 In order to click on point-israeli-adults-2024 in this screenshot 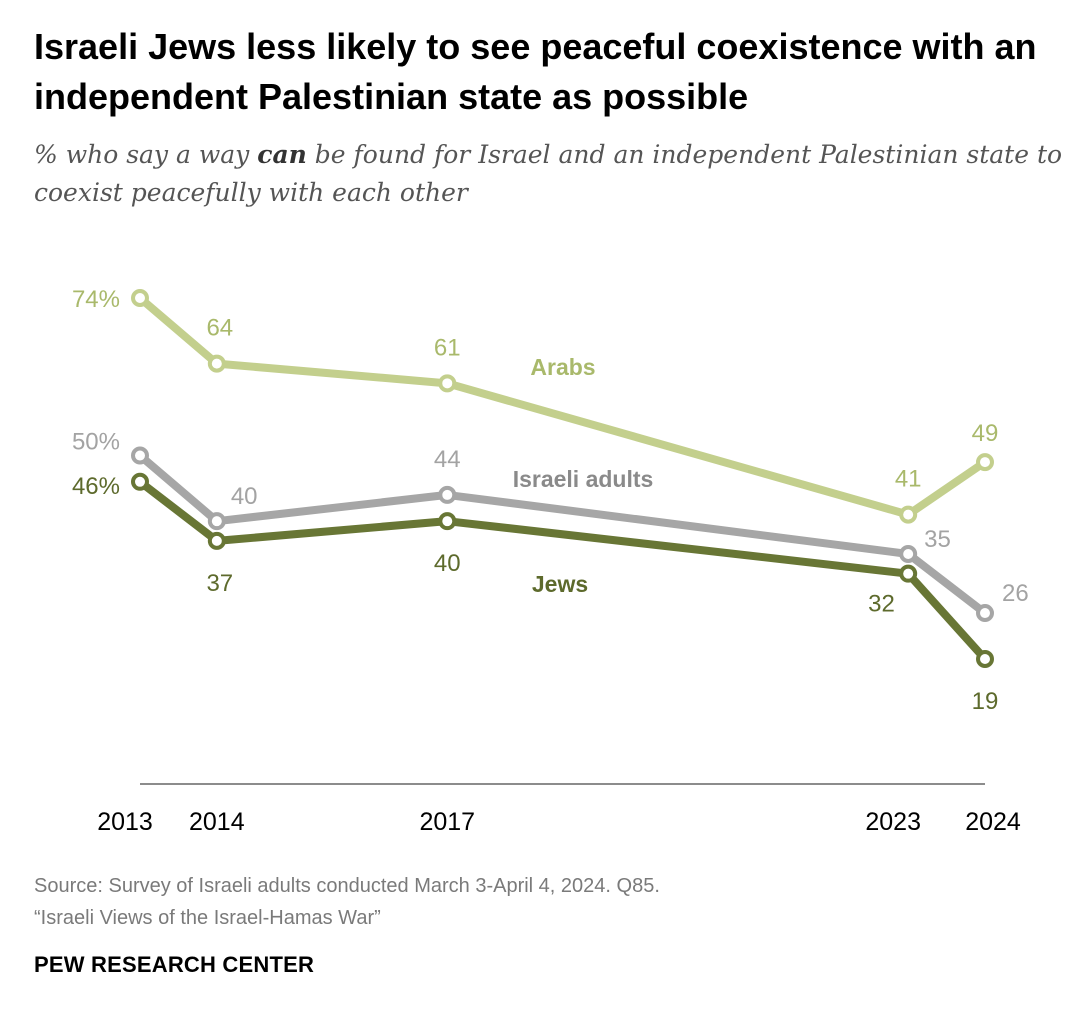, I will do `click(985, 613)`.